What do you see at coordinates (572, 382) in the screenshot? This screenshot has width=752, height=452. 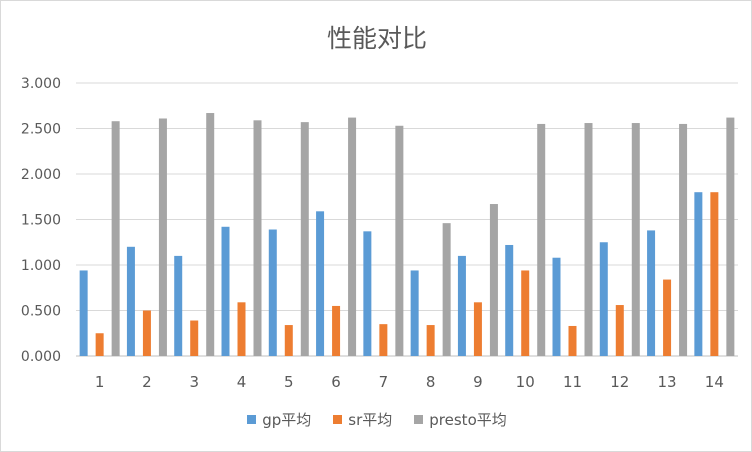 I see `x-tick-label: 11` at bounding box center [572, 382].